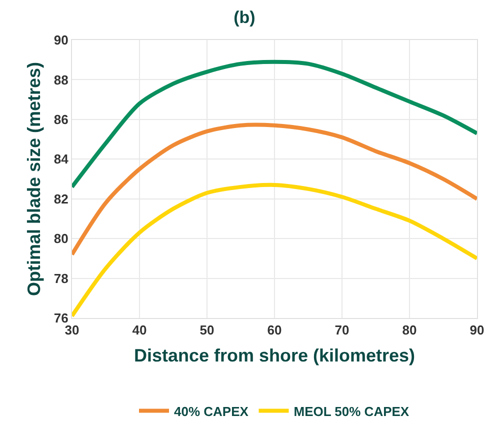  Describe the element at coordinates (275, 356) in the screenshot. I see `x-axis-title: Distance from shore (kilometres)` at that location.